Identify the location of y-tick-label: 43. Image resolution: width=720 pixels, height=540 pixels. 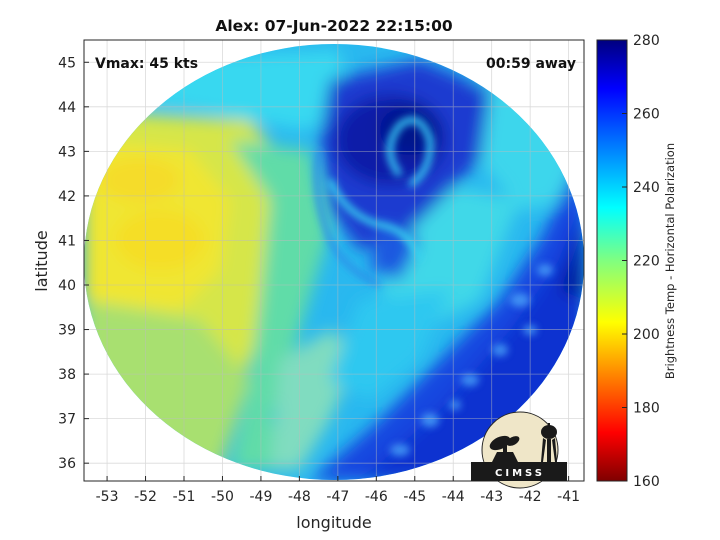
(67, 152).